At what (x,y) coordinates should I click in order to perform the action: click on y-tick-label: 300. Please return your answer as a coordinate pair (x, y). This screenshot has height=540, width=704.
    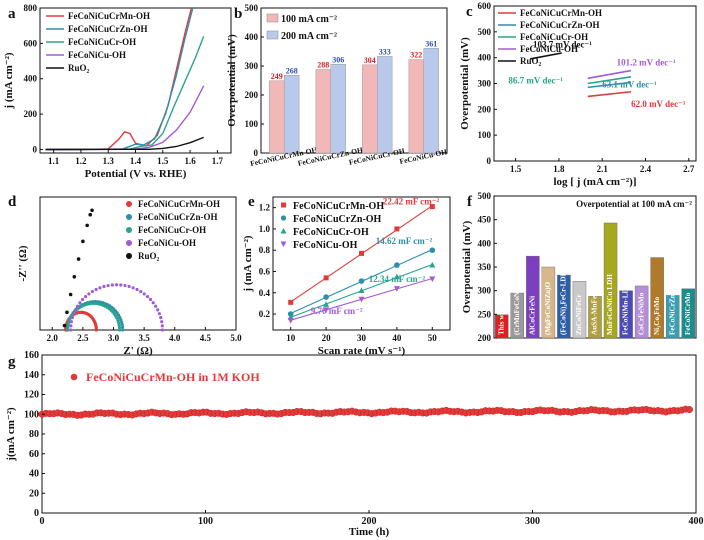
    Looking at the image, I should click on (252, 66).